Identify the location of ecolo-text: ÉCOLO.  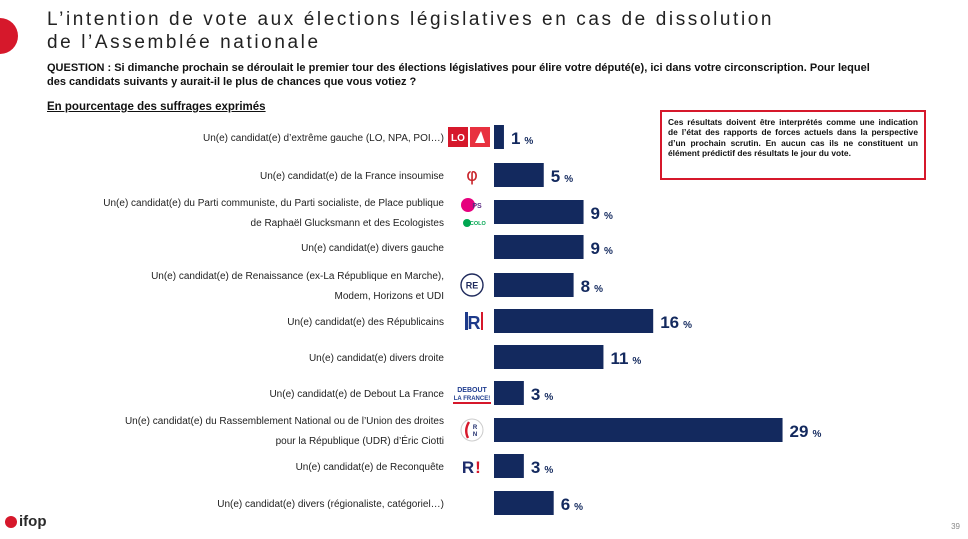
(476, 223).